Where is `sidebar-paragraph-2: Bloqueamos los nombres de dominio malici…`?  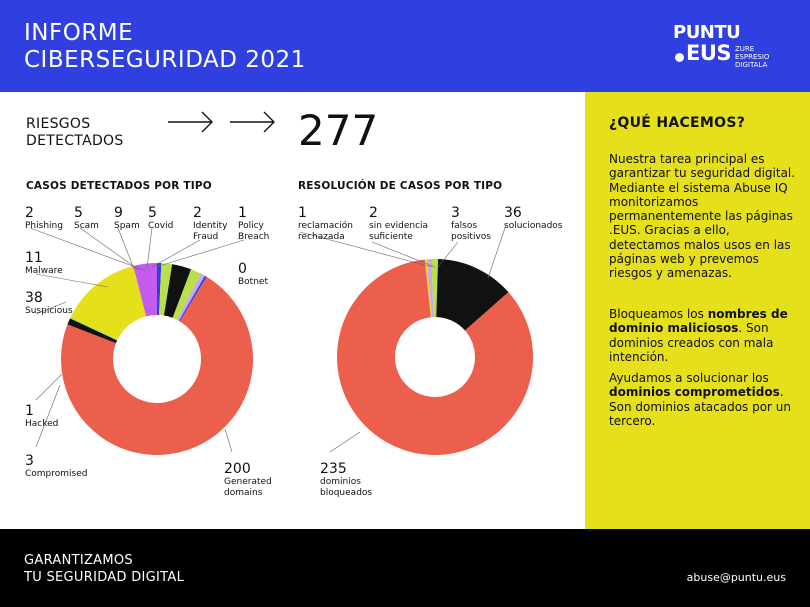 sidebar-paragraph-2: Bloqueamos los nombres de dominio malici… is located at coordinates (703, 335).